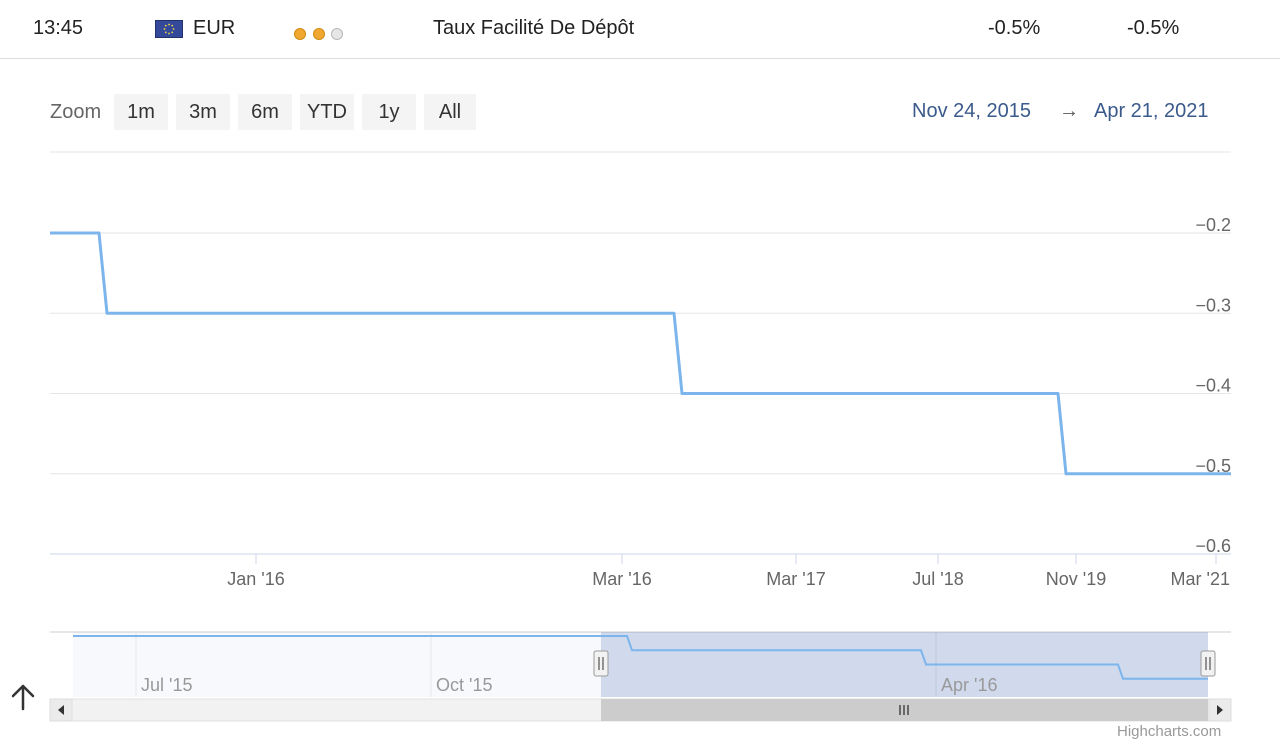  Describe the element at coordinates (1014, 28) in the screenshot. I see `event-actual-value: -0.5%` at that location.